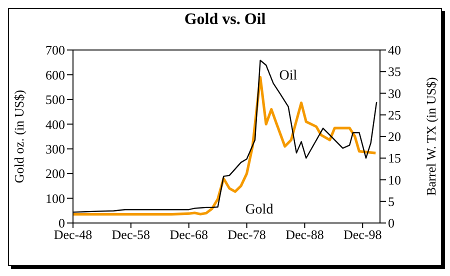 This screenshot has width=450, height=276. Describe the element at coordinates (394, 114) in the screenshot. I see `y2-tick-label: 25` at that location.